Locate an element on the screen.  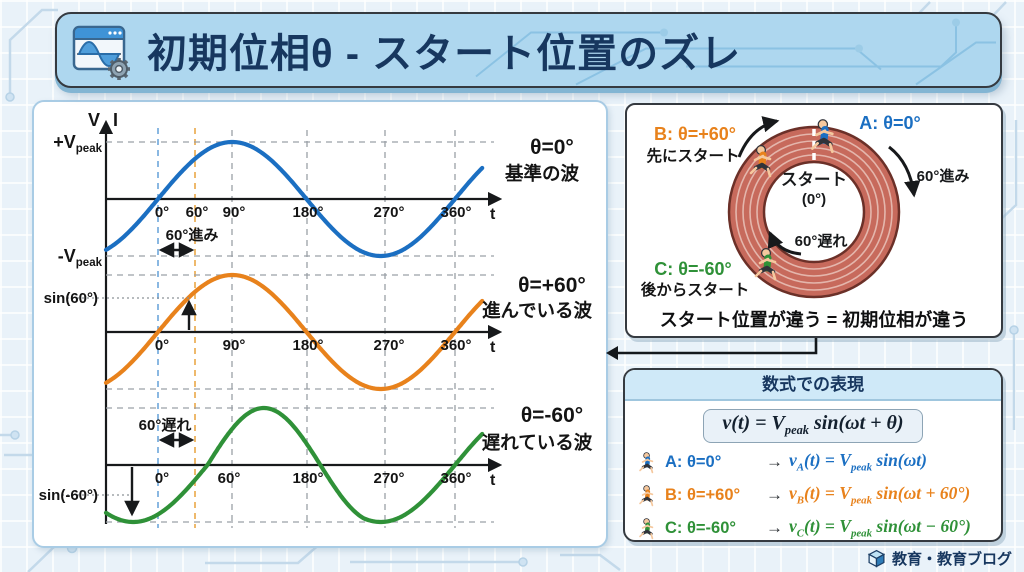
delay-annotation: 60°遅れ is located at coordinates (165, 425).